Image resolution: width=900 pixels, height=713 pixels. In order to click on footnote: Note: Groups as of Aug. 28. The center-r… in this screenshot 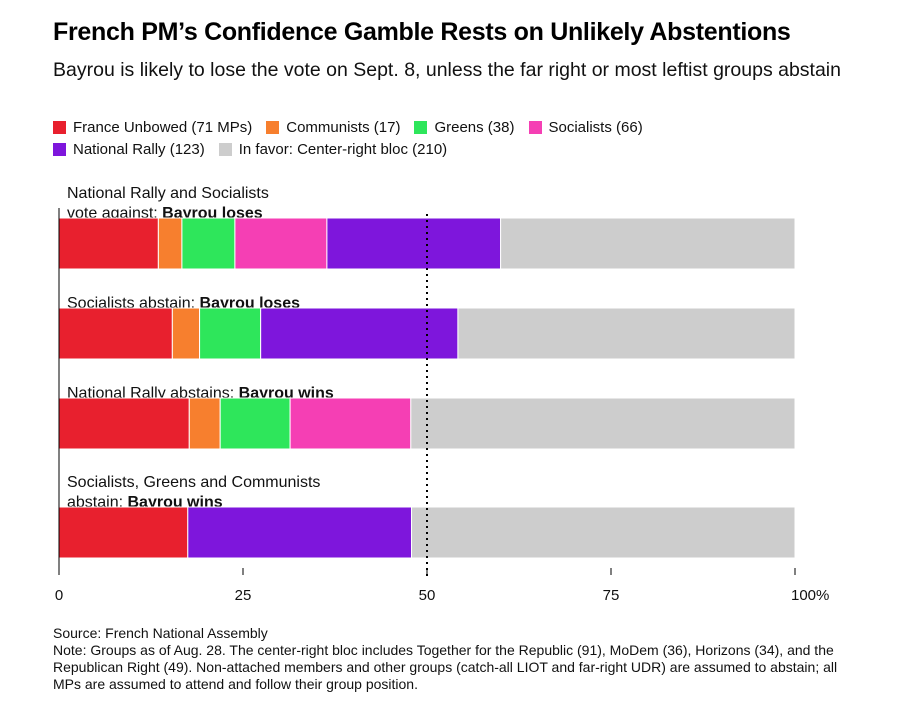, I will do `click(445, 667)`.